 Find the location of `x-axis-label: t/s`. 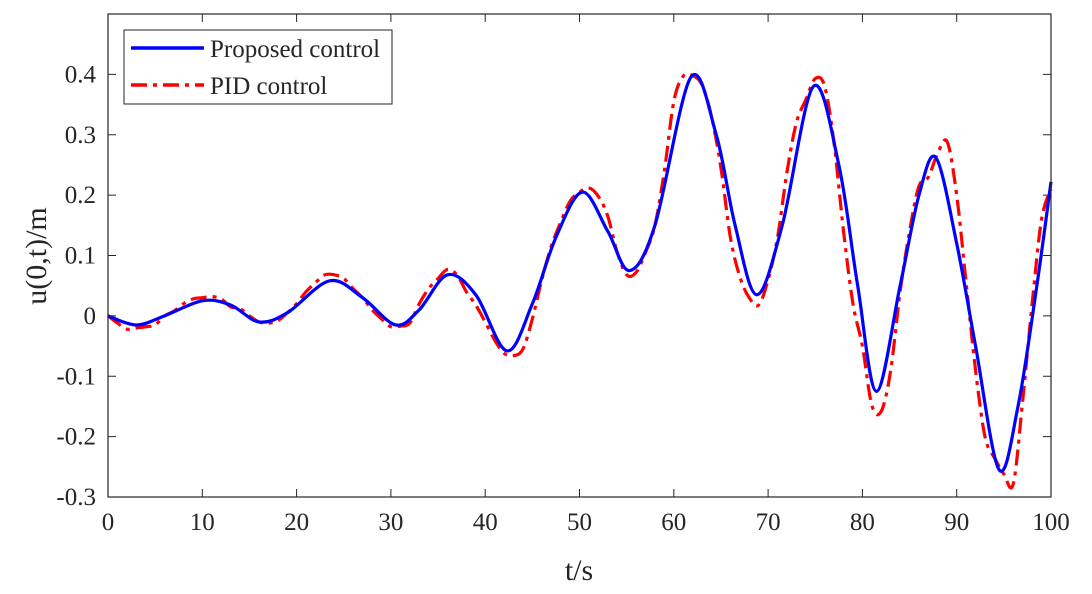

x-axis-label: t/s is located at coordinates (579, 570).